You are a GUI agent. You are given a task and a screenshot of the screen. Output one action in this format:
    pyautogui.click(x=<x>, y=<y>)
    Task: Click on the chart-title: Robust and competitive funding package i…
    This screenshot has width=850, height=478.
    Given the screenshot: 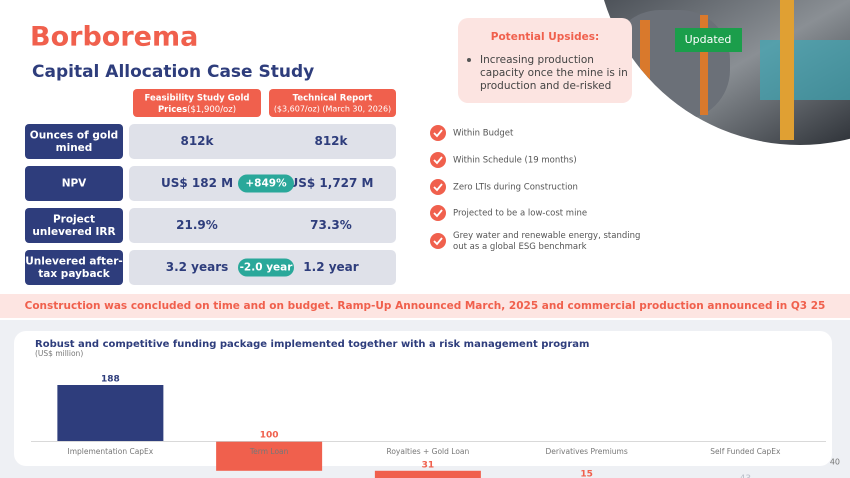 What is the action you would take?
    pyautogui.click(x=312, y=344)
    